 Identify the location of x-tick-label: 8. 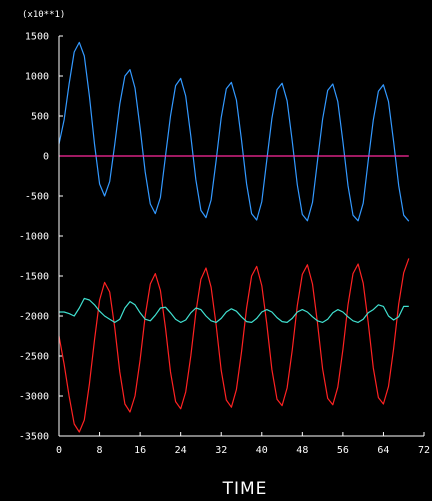
(100, 450).